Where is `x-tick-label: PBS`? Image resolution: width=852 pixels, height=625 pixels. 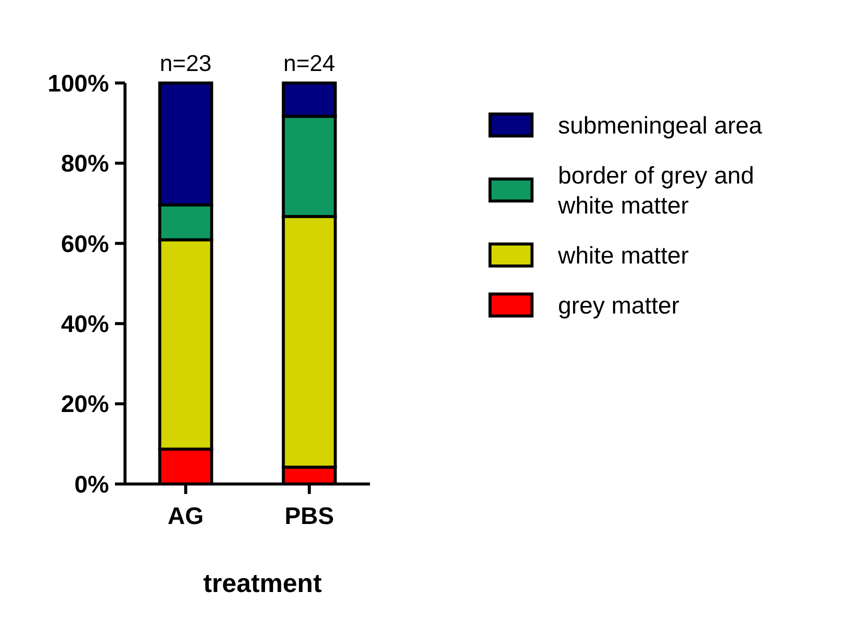
x-tick-label: PBS is located at coordinates (309, 516).